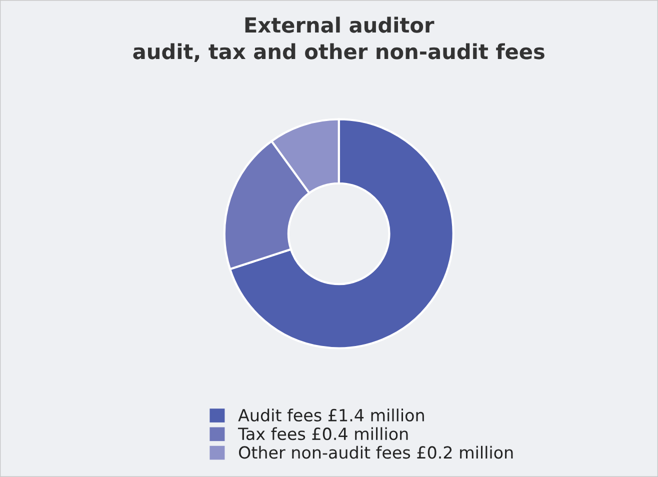 The height and width of the screenshot is (477, 658). I want to click on chart-title: External auditor audit, tax and other non-audit fees, so click(338, 39).